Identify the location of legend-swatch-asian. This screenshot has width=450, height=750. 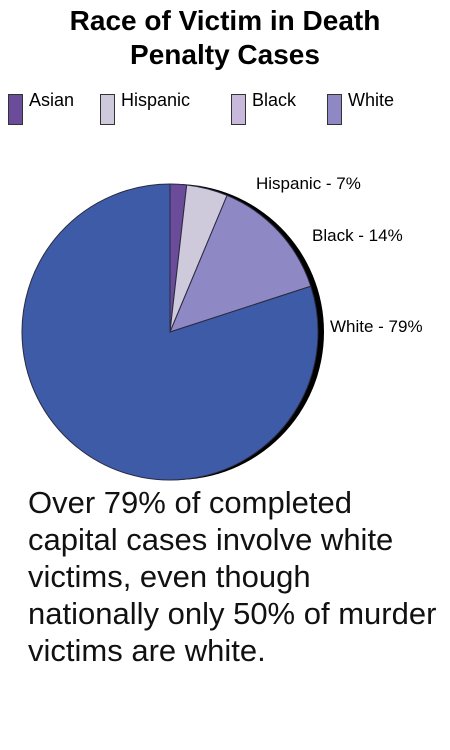
(15, 109).